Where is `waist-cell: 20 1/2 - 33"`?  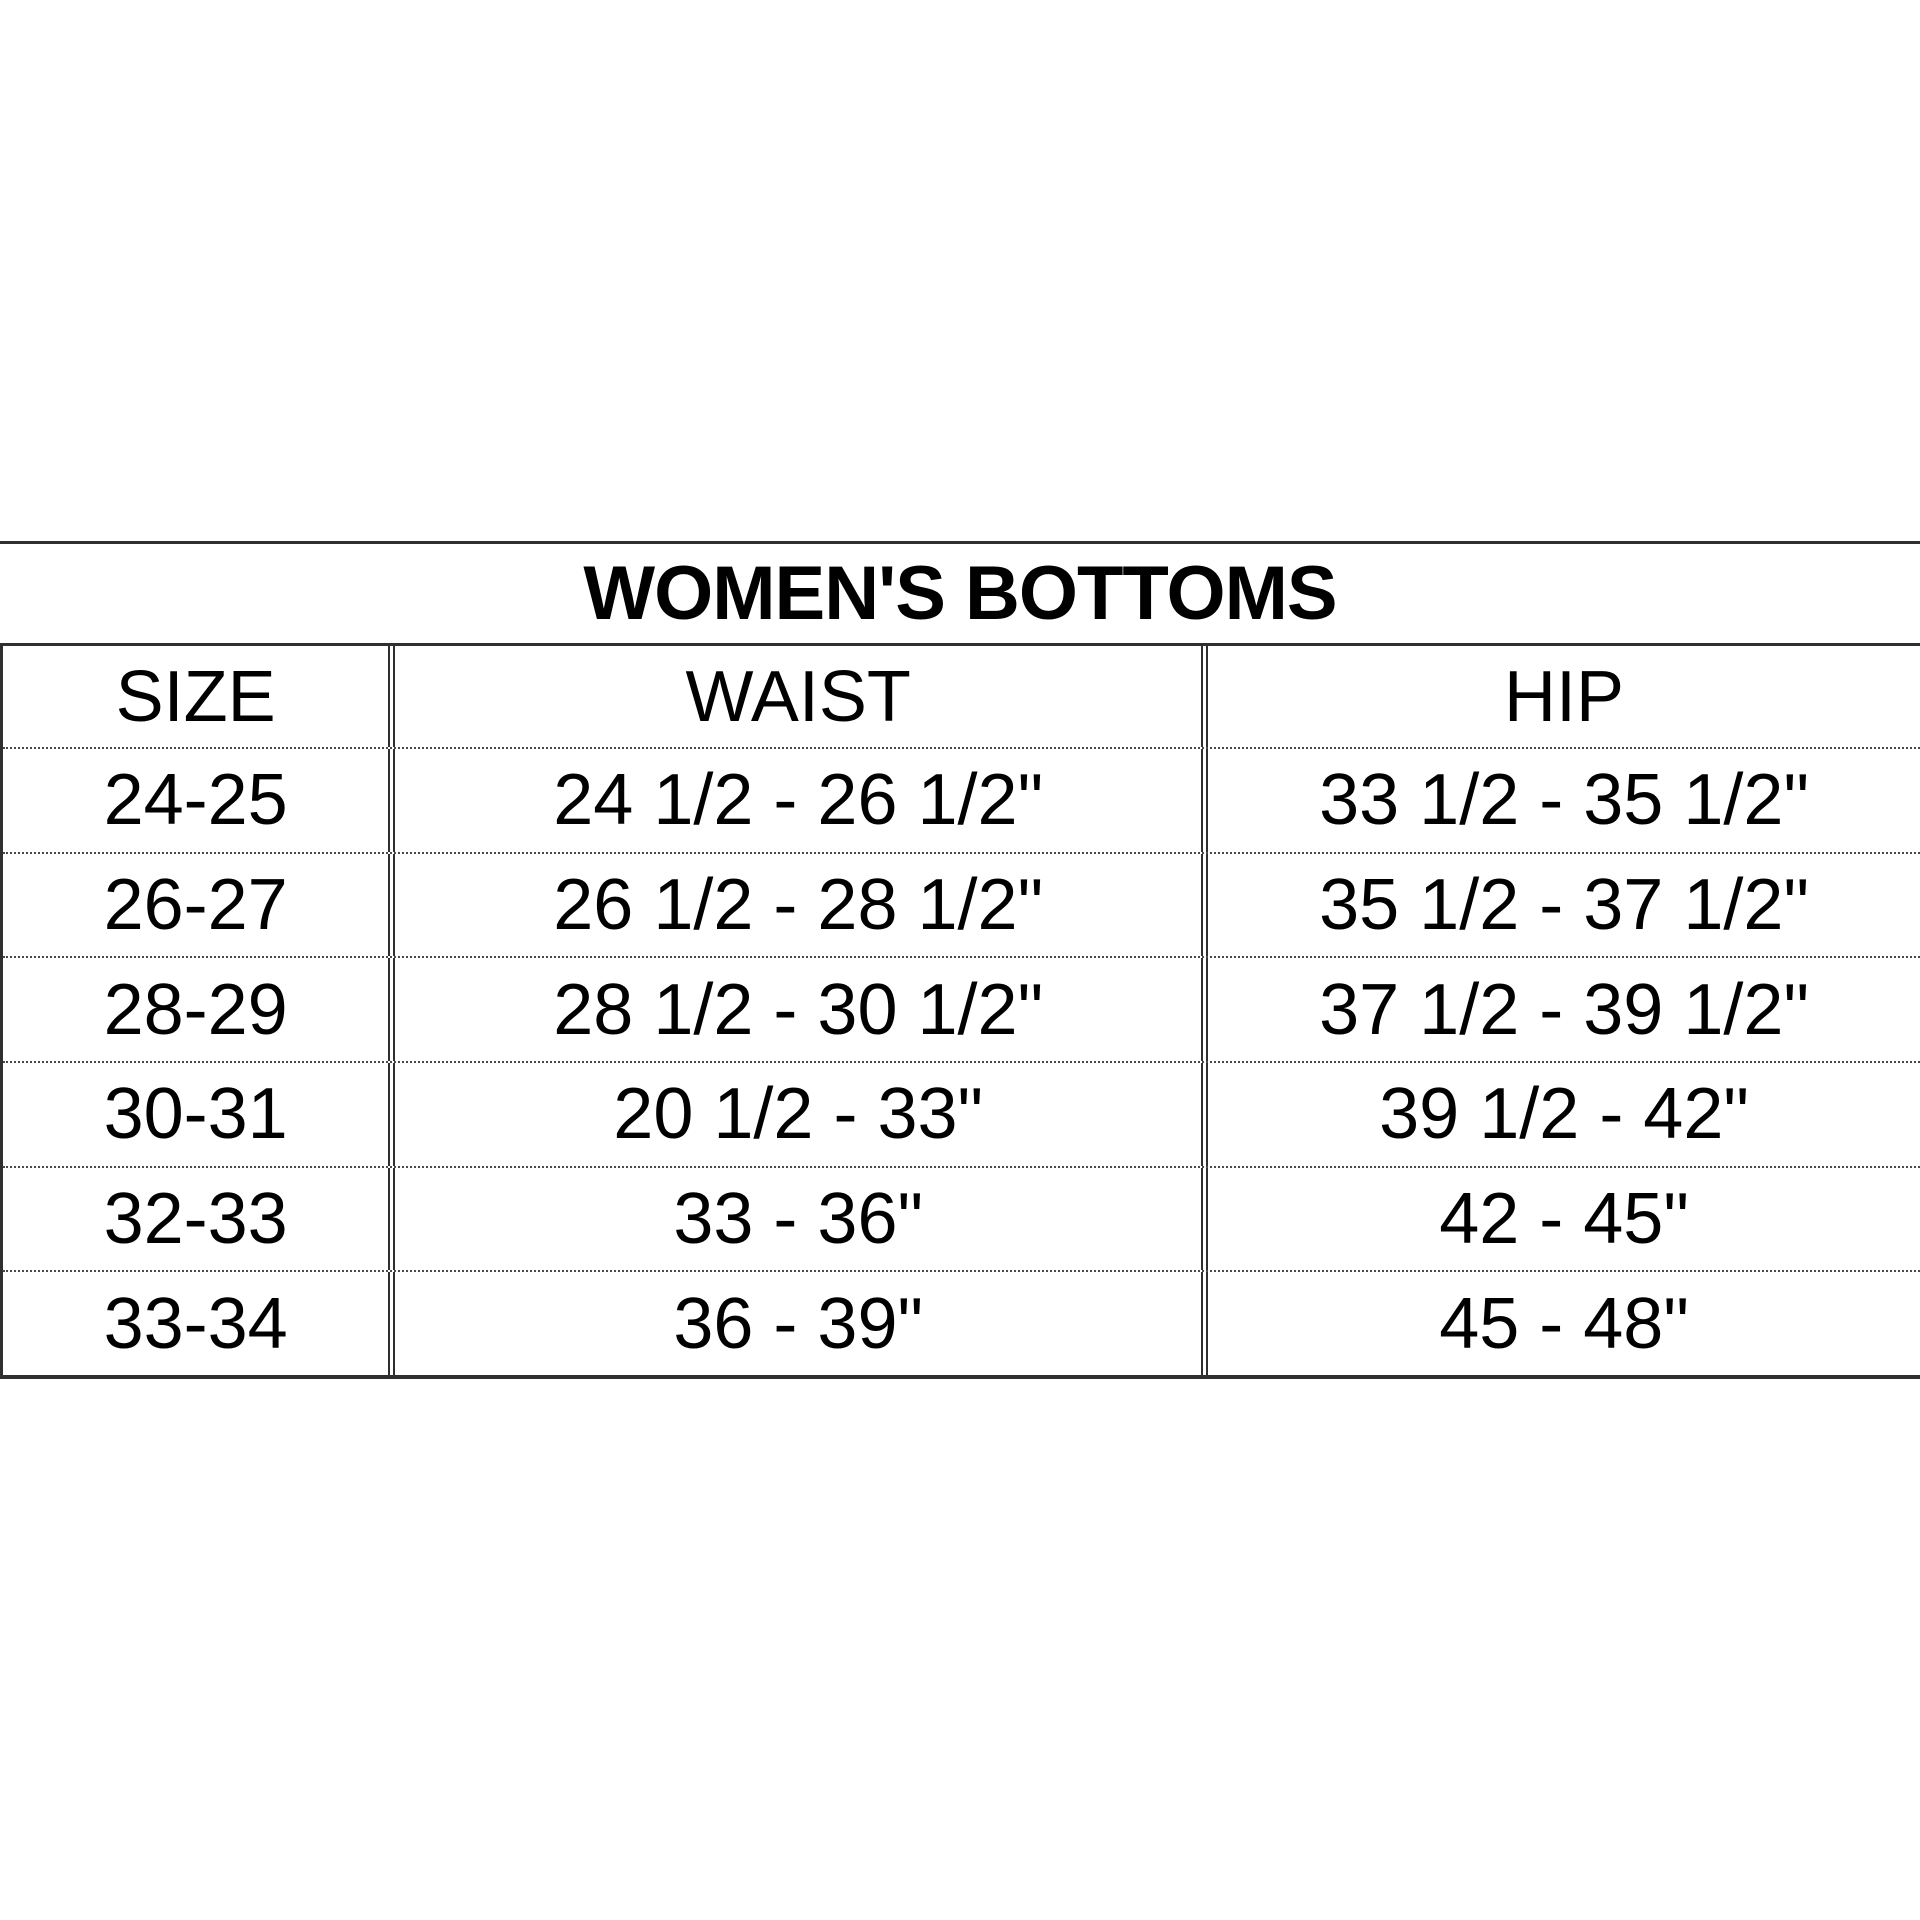
waist-cell: 20 1/2 - 33" is located at coordinates (794, 1114).